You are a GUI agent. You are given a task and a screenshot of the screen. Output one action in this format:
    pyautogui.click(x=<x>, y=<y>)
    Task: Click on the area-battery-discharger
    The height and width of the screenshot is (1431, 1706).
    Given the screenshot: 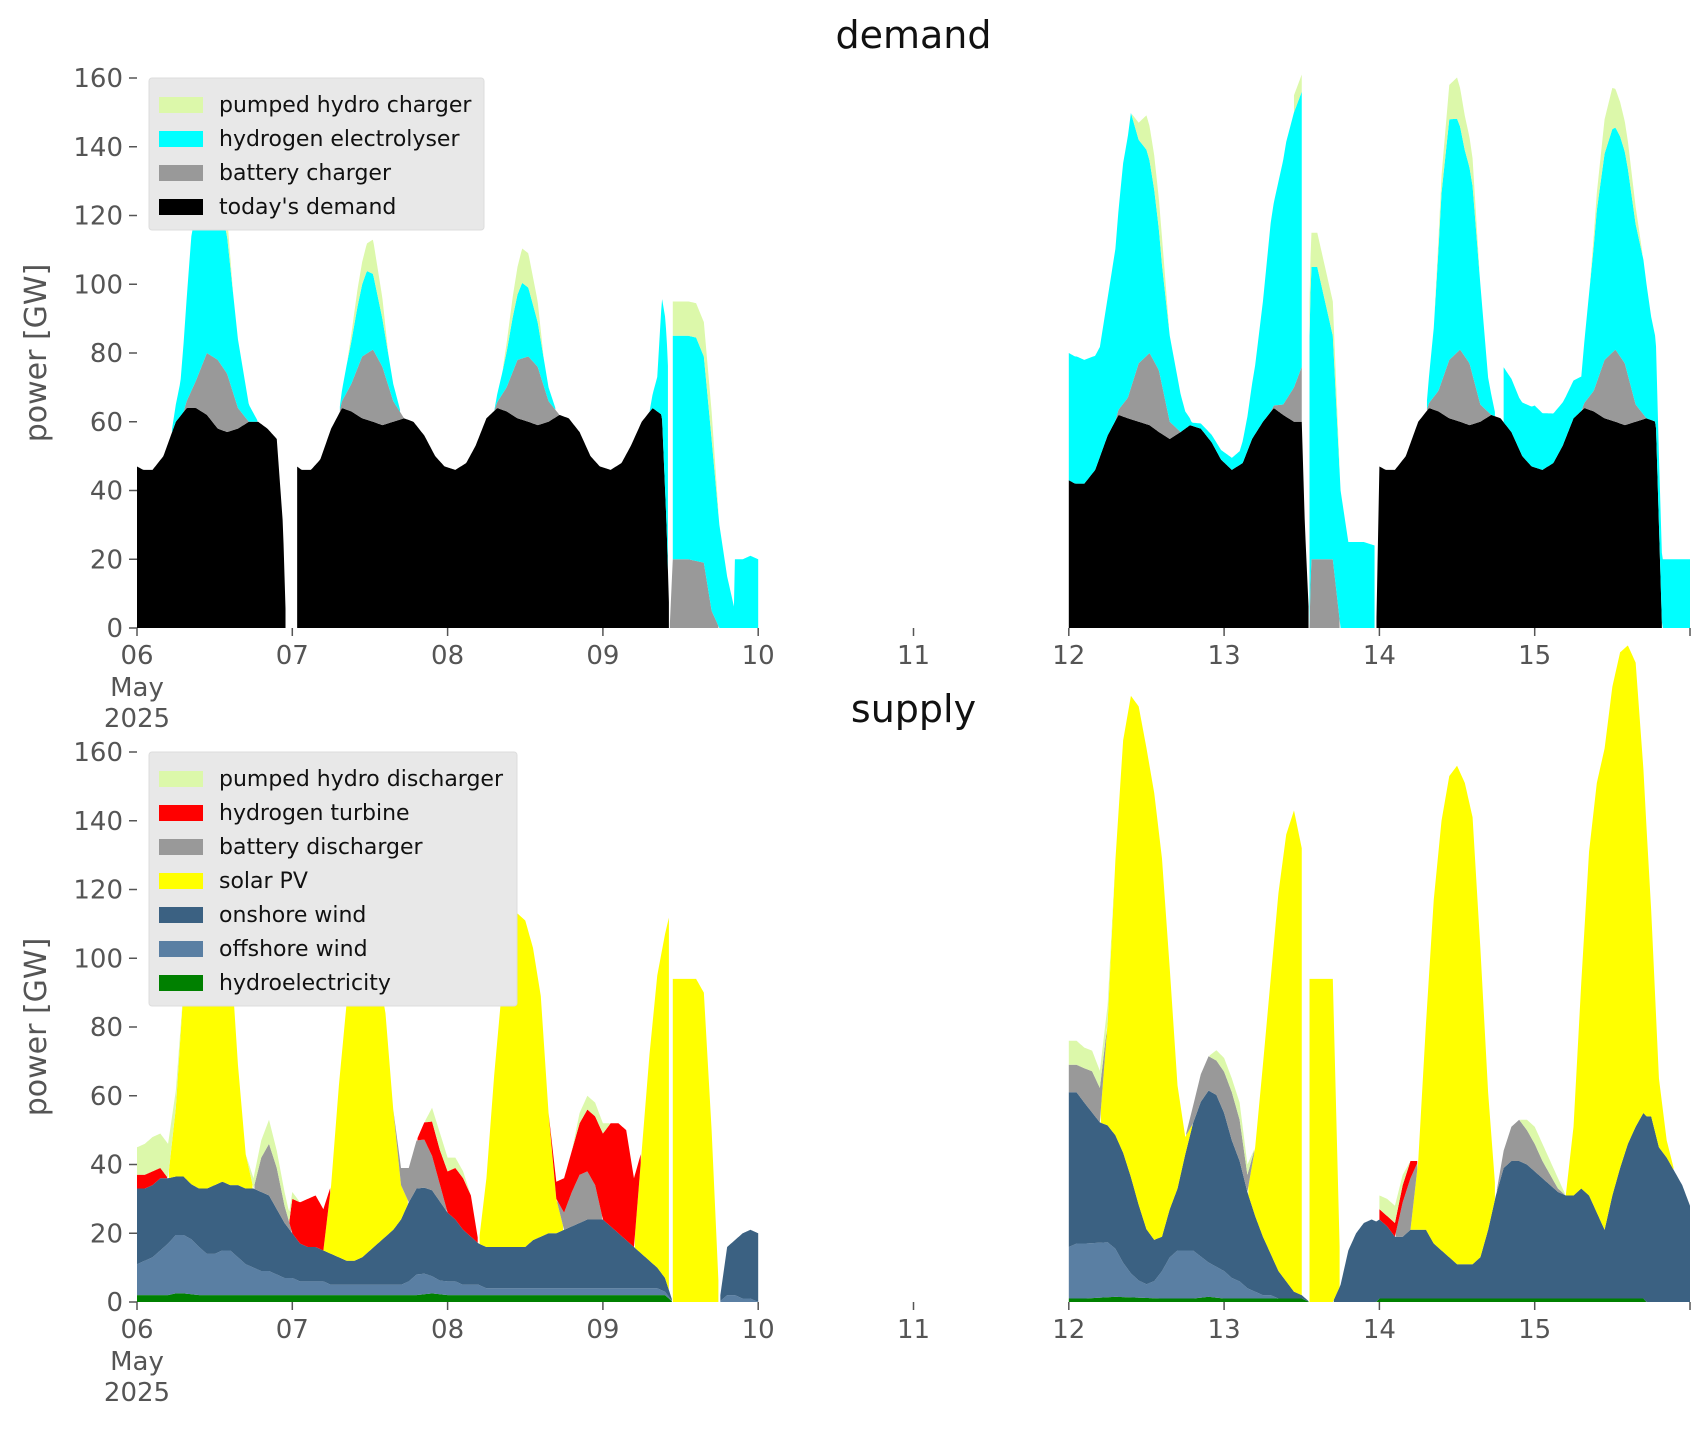 What is the action you would take?
    pyautogui.click(x=909, y=1133)
    